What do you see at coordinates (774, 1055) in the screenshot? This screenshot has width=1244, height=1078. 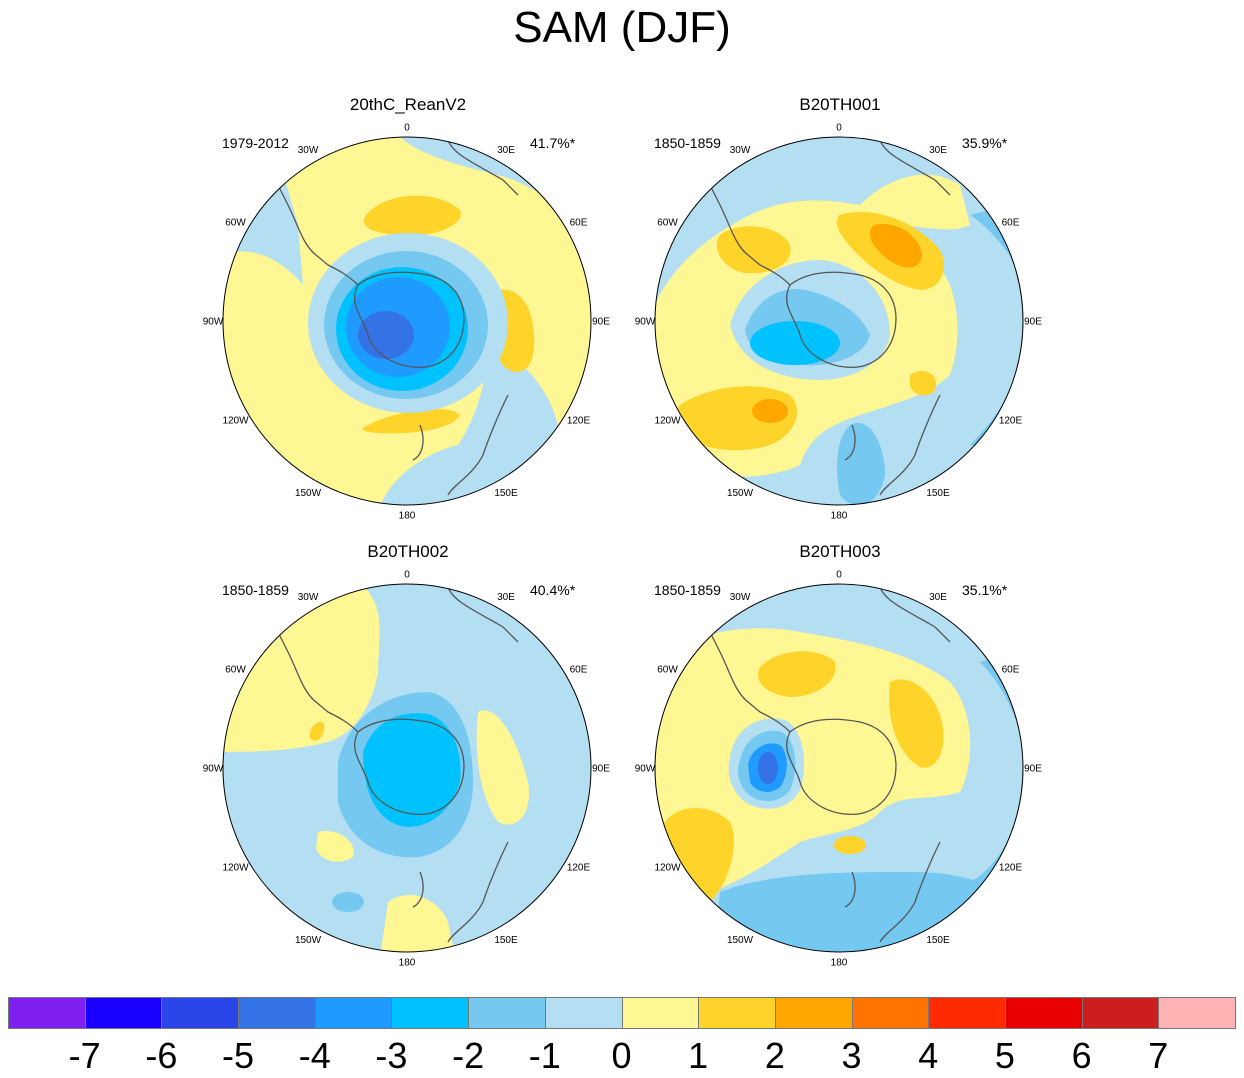 I see `colorbar-tick-label: 2` at bounding box center [774, 1055].